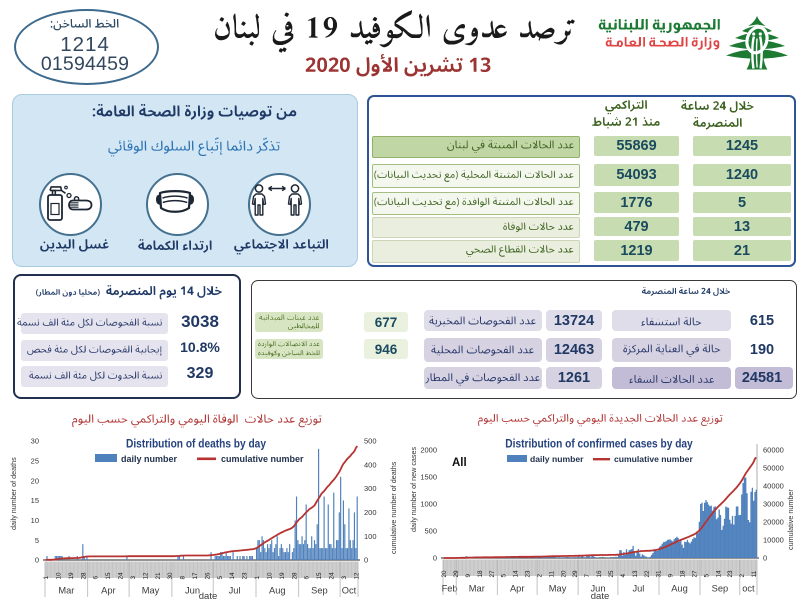  I want to click on svg-text: daily number of deaths, so click(13, 493).